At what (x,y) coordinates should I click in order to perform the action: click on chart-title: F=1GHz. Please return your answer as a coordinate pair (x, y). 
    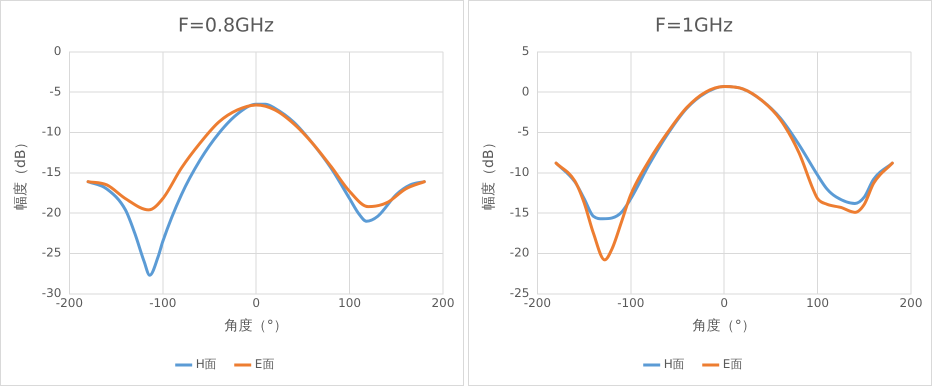
    Looking at the image, I should click on (694, 25).